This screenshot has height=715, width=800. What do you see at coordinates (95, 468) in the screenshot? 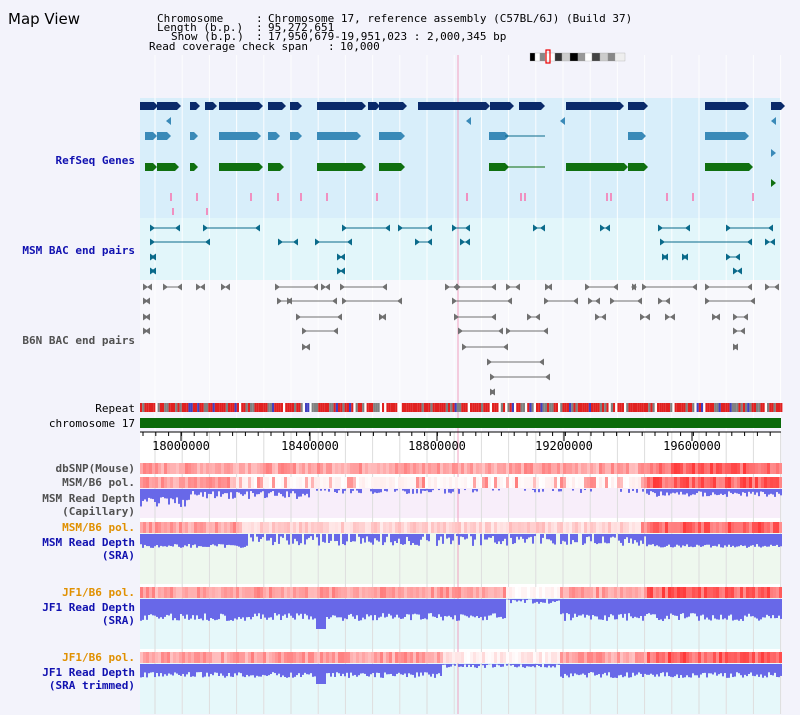
I see `track-label-dbsnp: dbSNP(Mouse)` at bounding box center [95, 468].